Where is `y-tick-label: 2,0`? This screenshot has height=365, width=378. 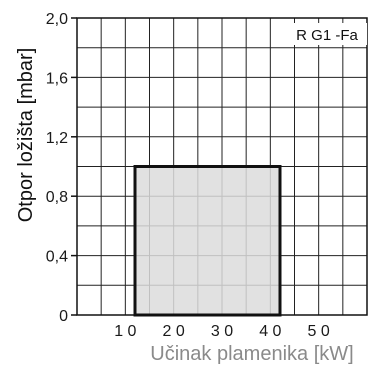
y-tick-label: 2,0 is located at coordinates (57, 19).